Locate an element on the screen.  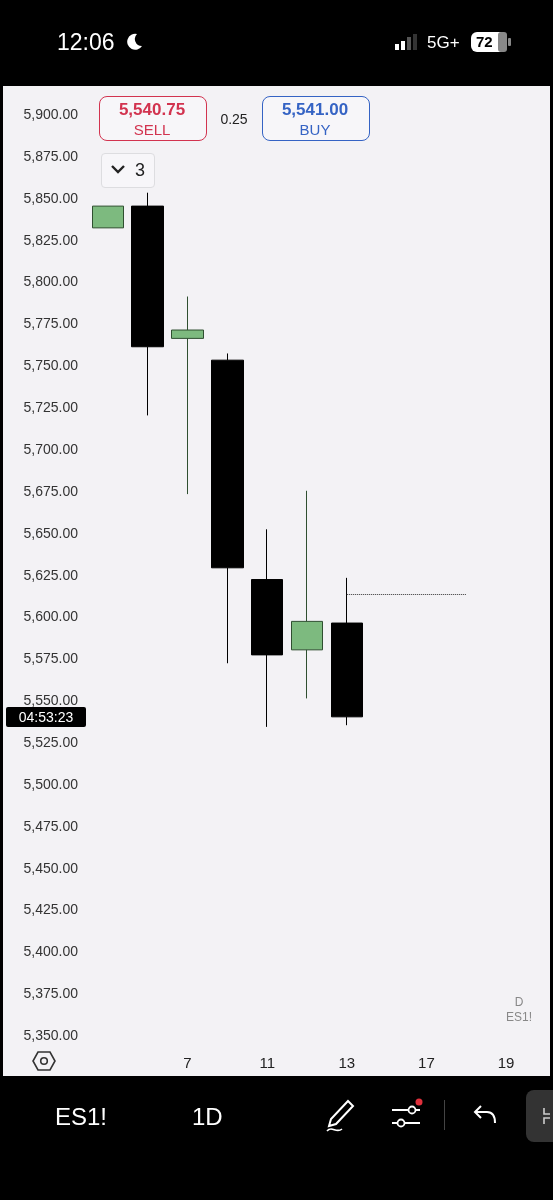
annotation: ES1! is located at coordinates (519, 1017).